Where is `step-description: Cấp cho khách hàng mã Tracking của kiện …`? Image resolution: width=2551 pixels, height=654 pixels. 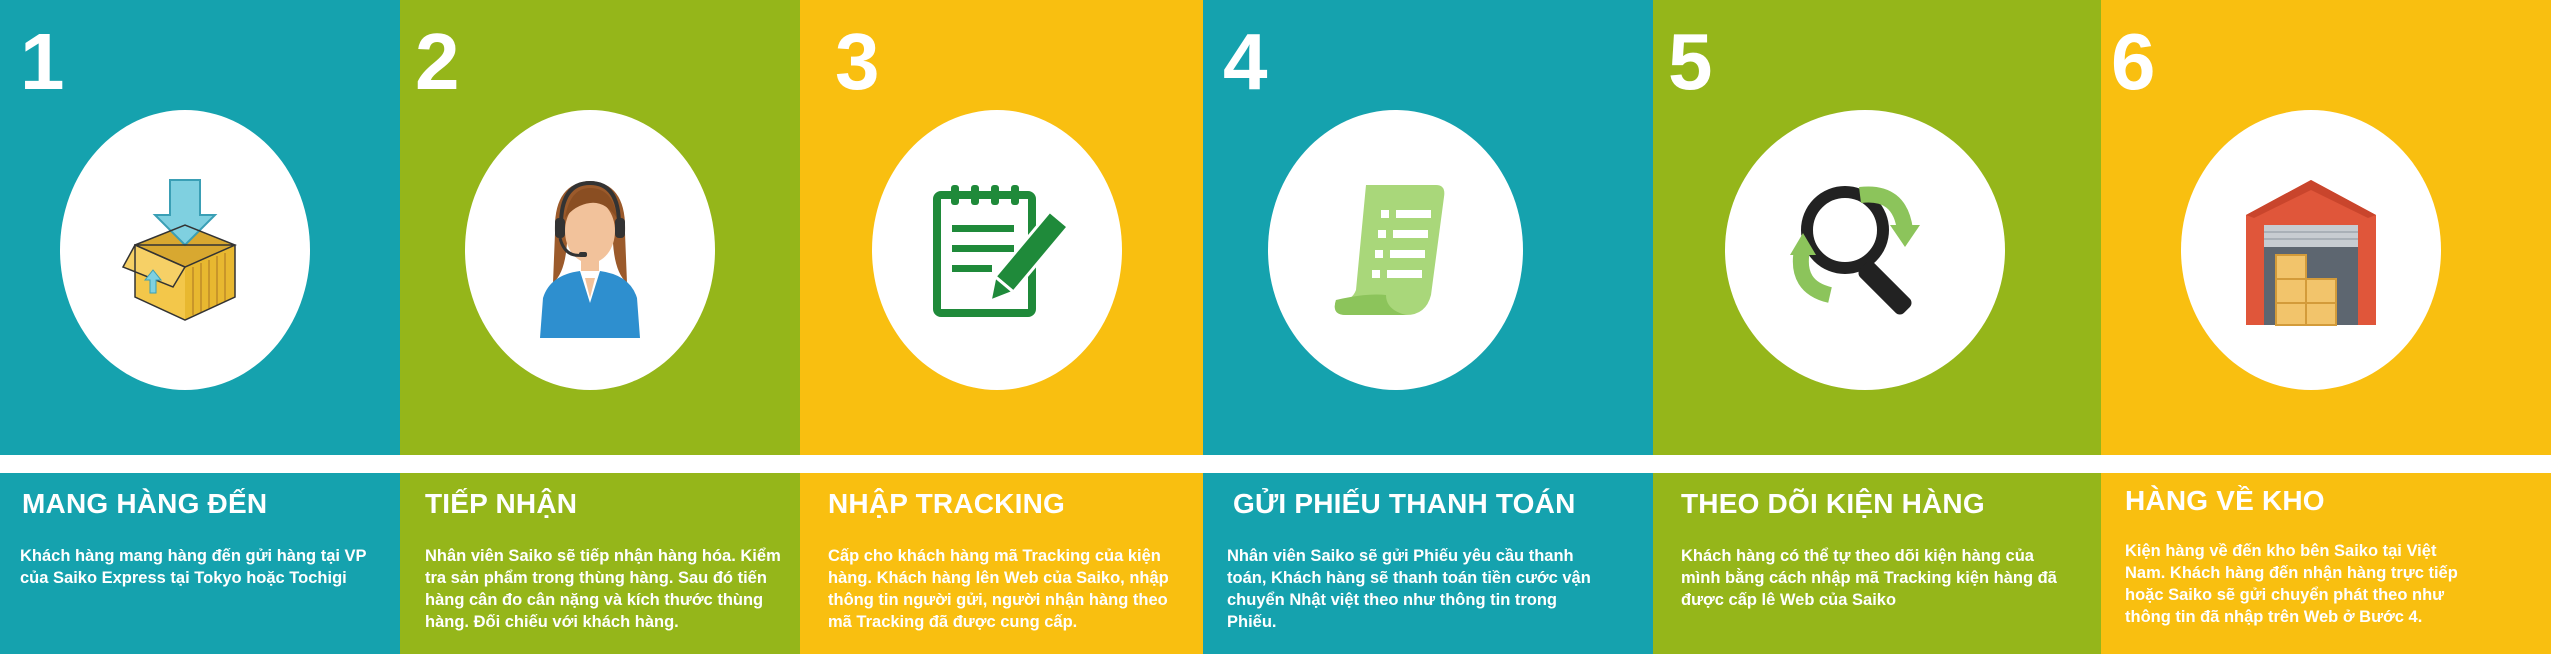
step-description: Cấp cho khách hàng mã Tracking của kiện … is located at coordinates (998, 589).